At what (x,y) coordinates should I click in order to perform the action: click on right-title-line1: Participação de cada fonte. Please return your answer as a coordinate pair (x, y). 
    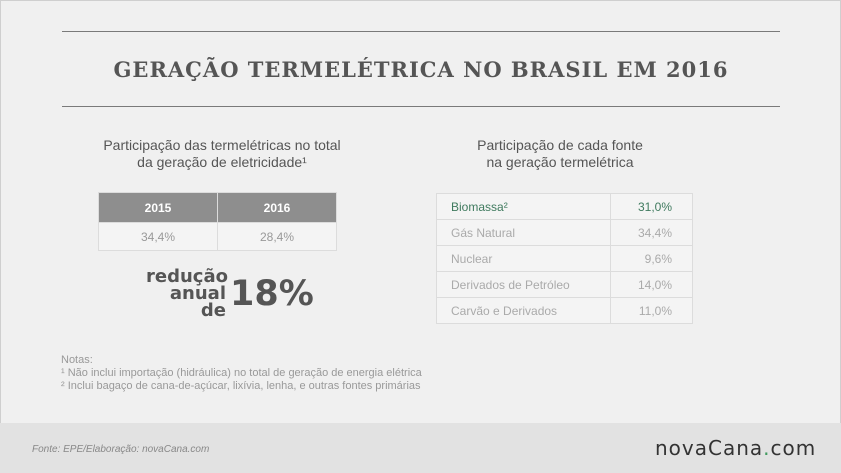
    Looking at the image, I should click on (560, 145).